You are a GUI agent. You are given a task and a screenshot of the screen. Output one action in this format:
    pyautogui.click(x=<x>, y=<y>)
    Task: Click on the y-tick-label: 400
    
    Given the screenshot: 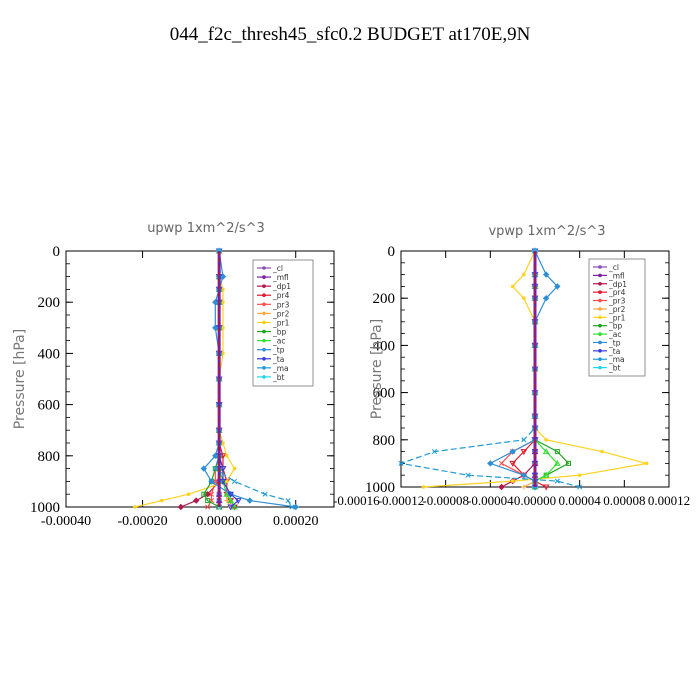 What is the action you would take?
    pyautogui.click(x=49, y=354)
    